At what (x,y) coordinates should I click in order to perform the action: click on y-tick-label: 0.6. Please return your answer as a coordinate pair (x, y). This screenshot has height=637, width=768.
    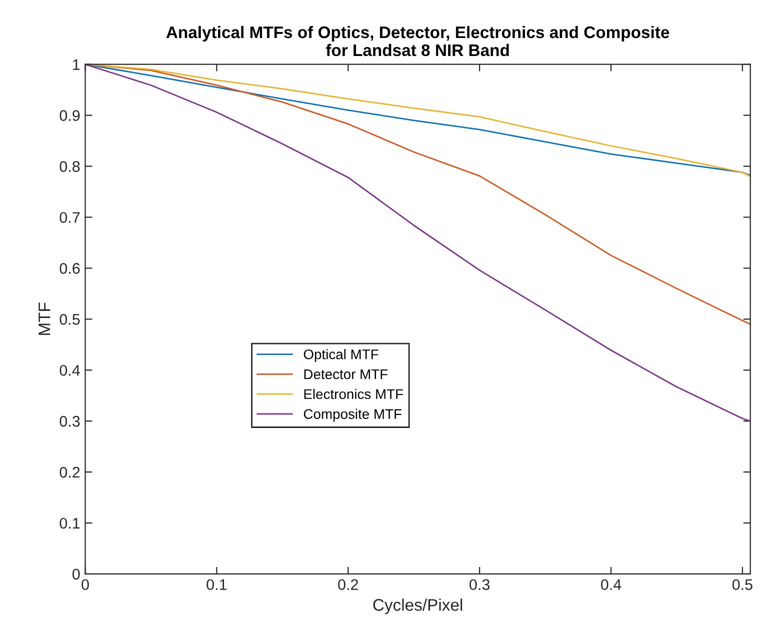
    Looking at the image, I should click on (70, 268).